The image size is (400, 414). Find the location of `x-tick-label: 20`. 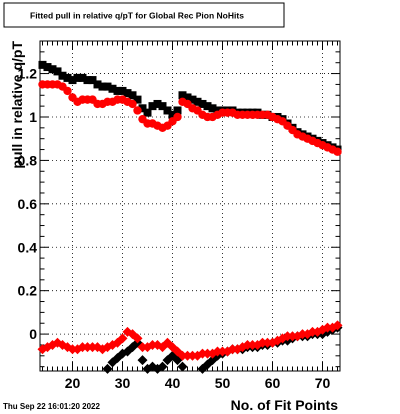

x-tick-label: 20 is located at coordinates (73, 383).